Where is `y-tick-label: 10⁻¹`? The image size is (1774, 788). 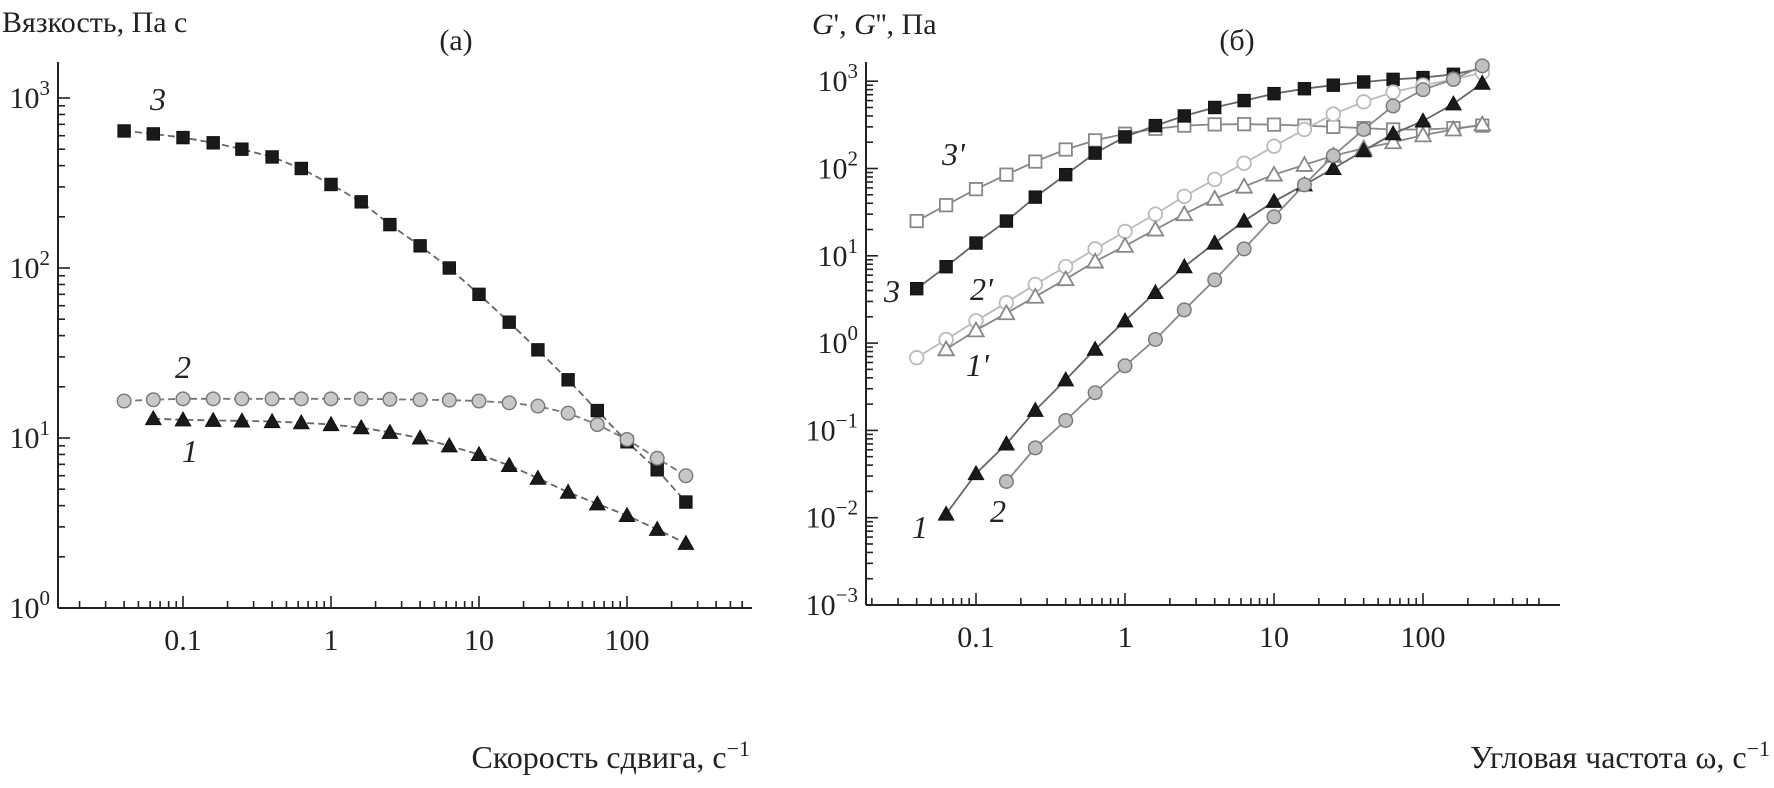 y-tick-label: 10⁻¹ is located at coordinates (832, 427).